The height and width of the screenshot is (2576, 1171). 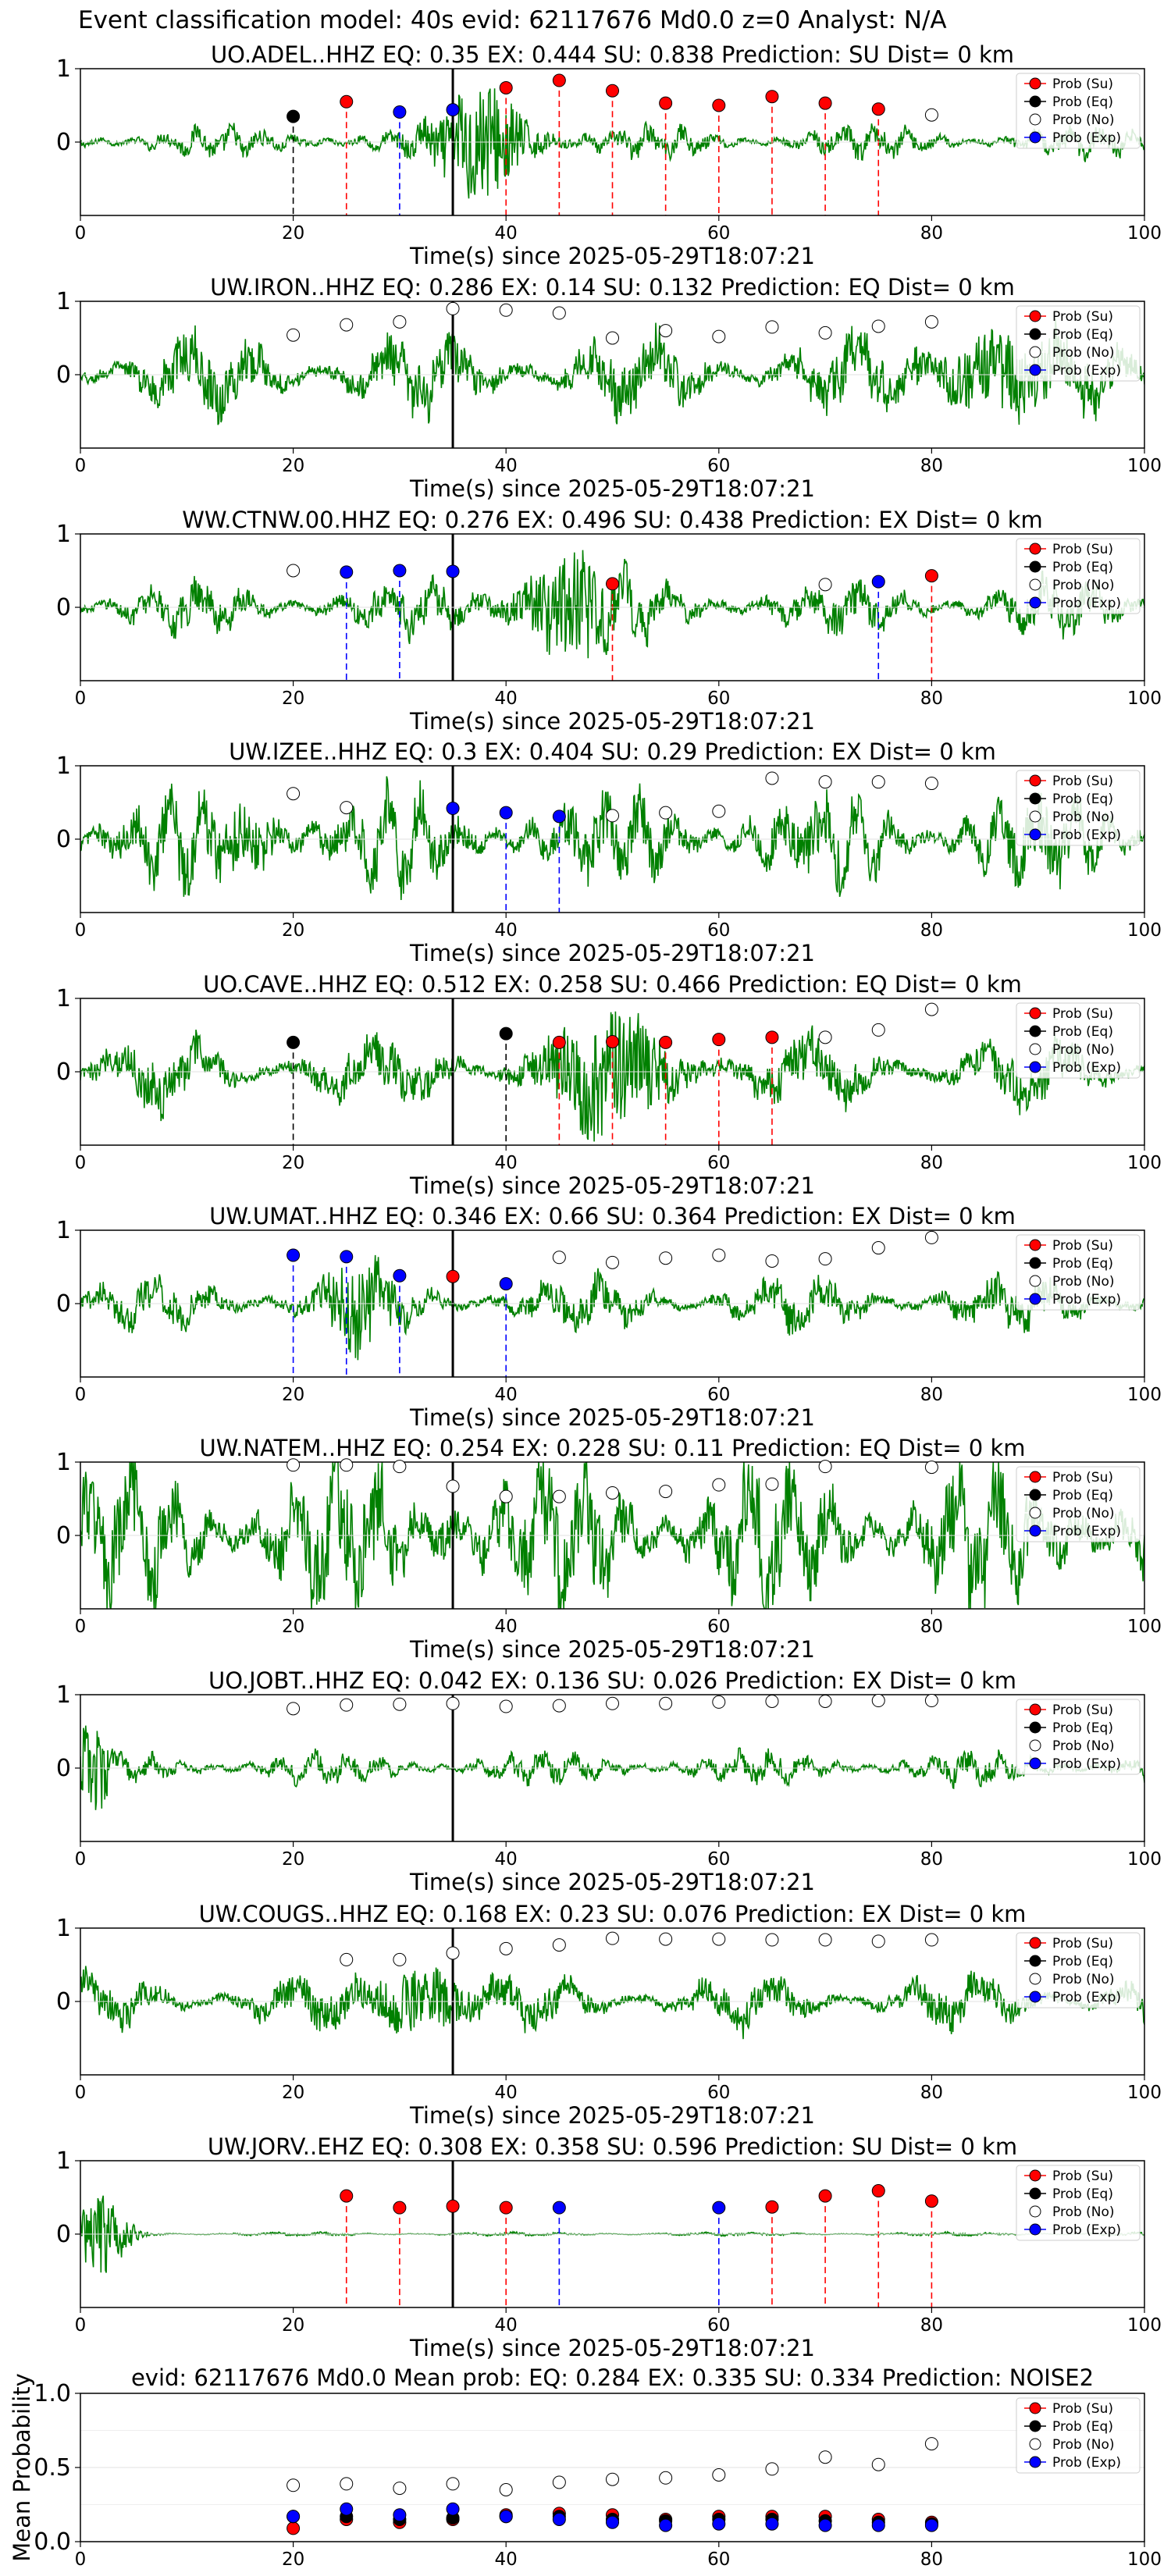 I want to click on prob-point-eq, so click(x=506, y=1033).